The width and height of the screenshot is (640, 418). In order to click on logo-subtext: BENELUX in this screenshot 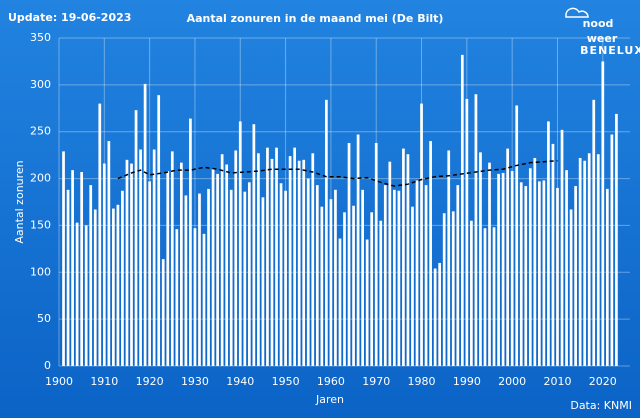, I will do `click(610, 50)`.